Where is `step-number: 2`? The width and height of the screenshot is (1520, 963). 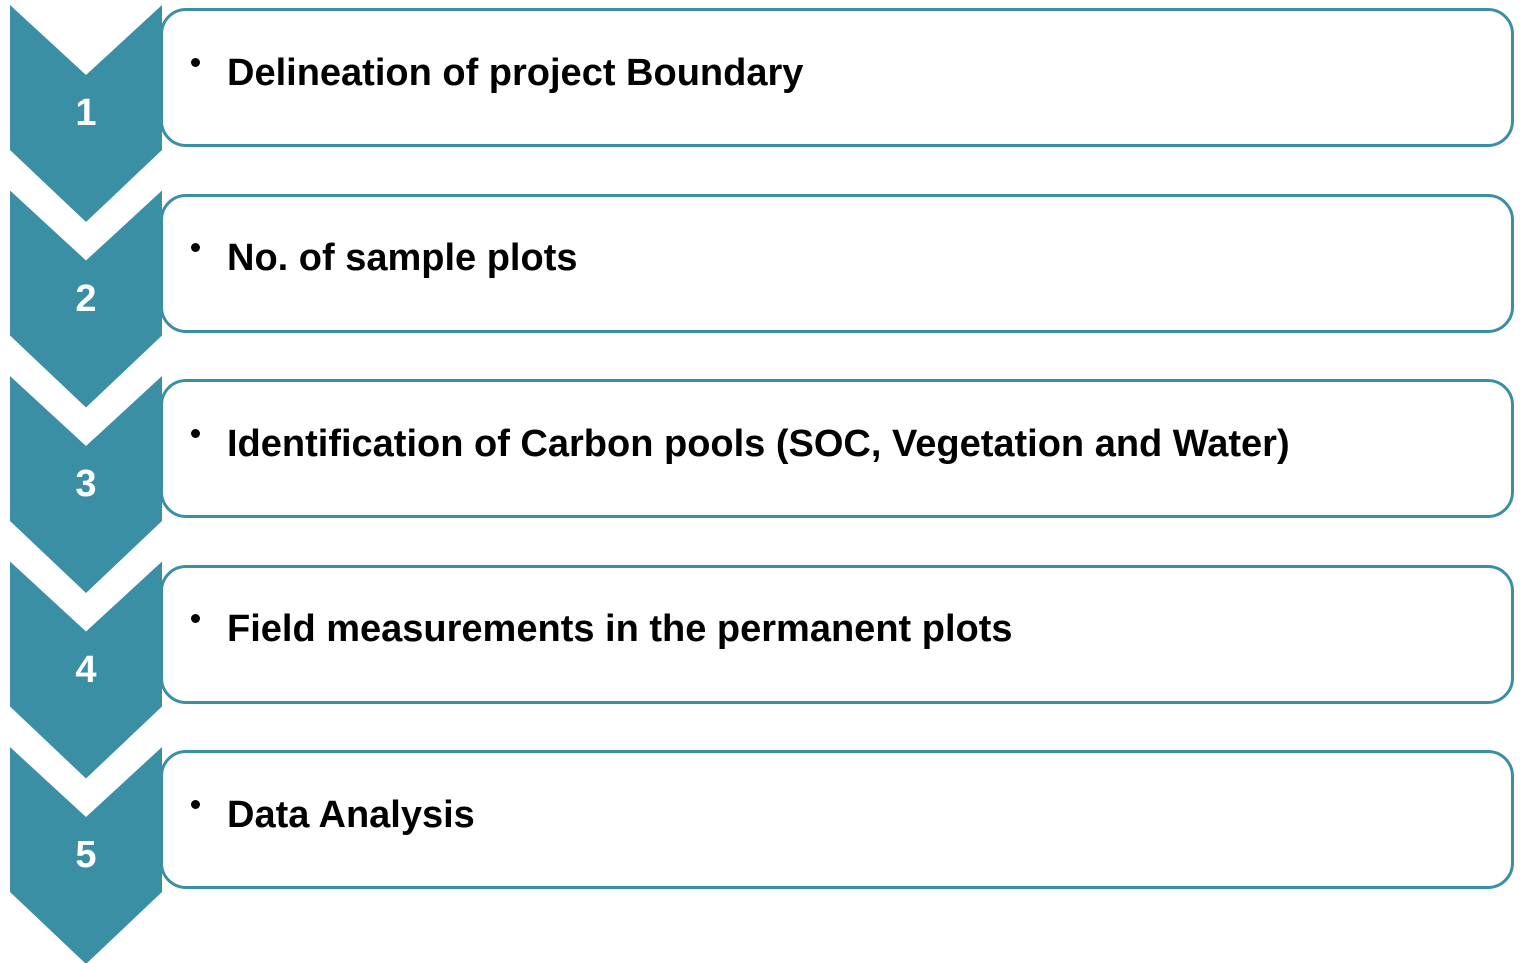 step-number: 2 is located at coordinates (86, 298).